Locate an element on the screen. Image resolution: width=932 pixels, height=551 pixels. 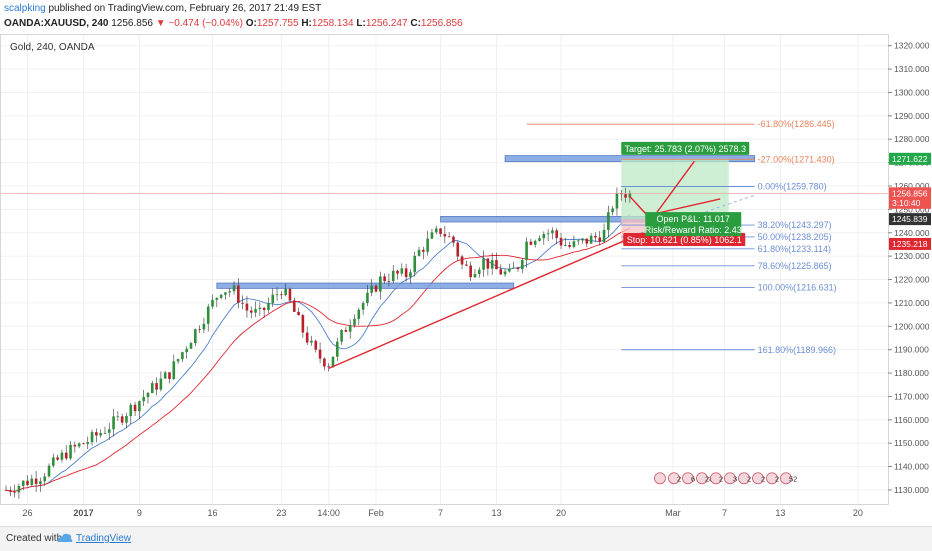
created-with-text: Created with is located at coordinates (34, 538).